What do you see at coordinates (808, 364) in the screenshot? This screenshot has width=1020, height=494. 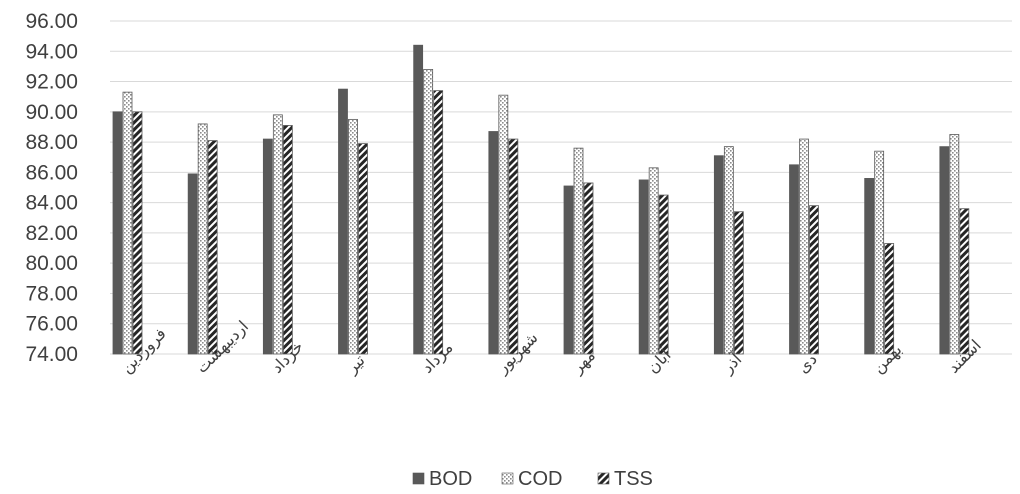 I see `x-category-label: دی` at bounding box center [808, 364].